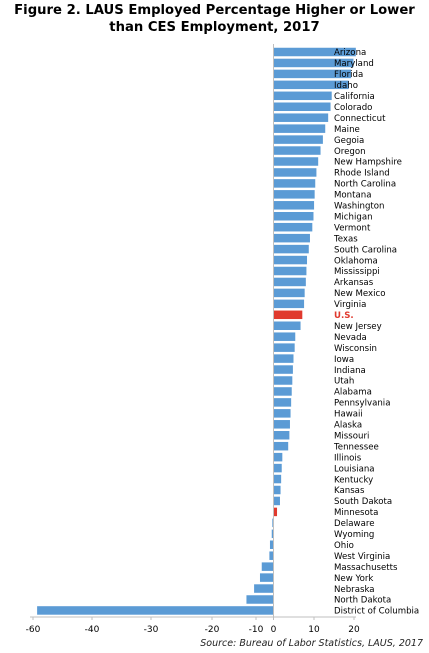 Image resolution: width=429 pixels, height=653 pixels. Describe the element at coordinates (289, 293) in the screenshot. I see `bar-new-mexico` at that location.